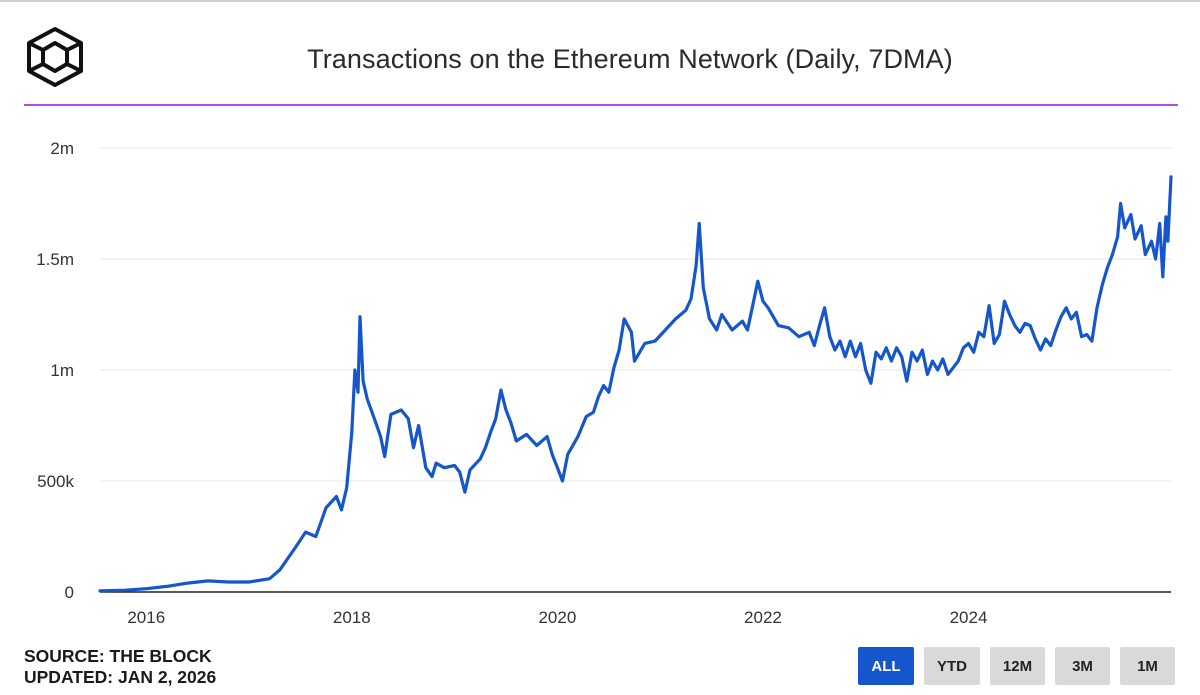 The image size is (1200, 695). I want to click on range-12m-button: 12M, so click(1017, 666).